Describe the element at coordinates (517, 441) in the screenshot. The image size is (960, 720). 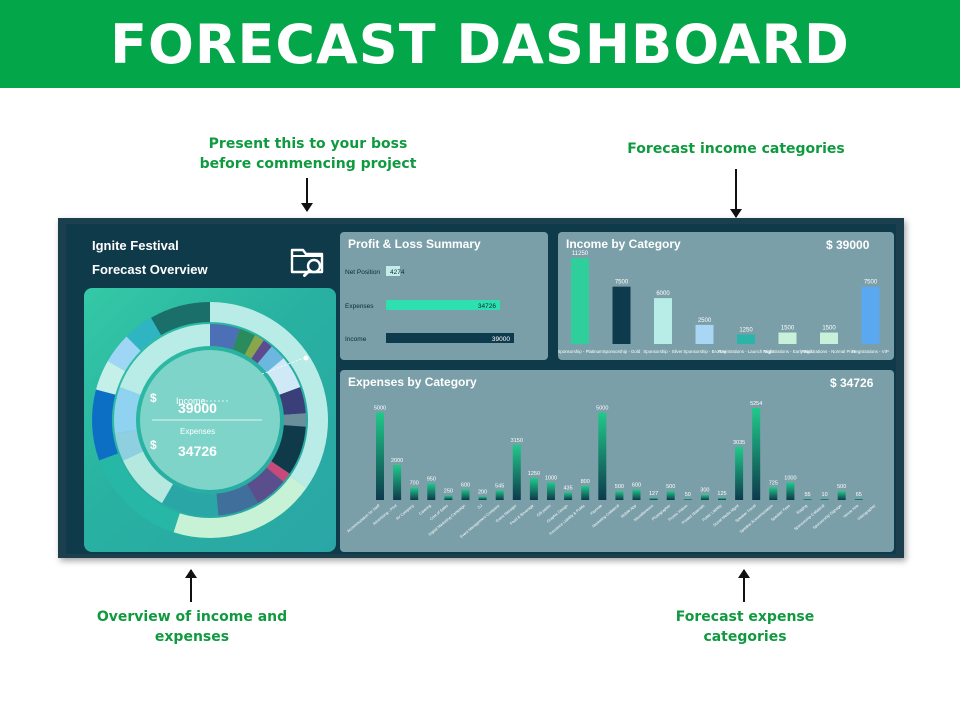
I see `expense-value-label: 3150` at that location.